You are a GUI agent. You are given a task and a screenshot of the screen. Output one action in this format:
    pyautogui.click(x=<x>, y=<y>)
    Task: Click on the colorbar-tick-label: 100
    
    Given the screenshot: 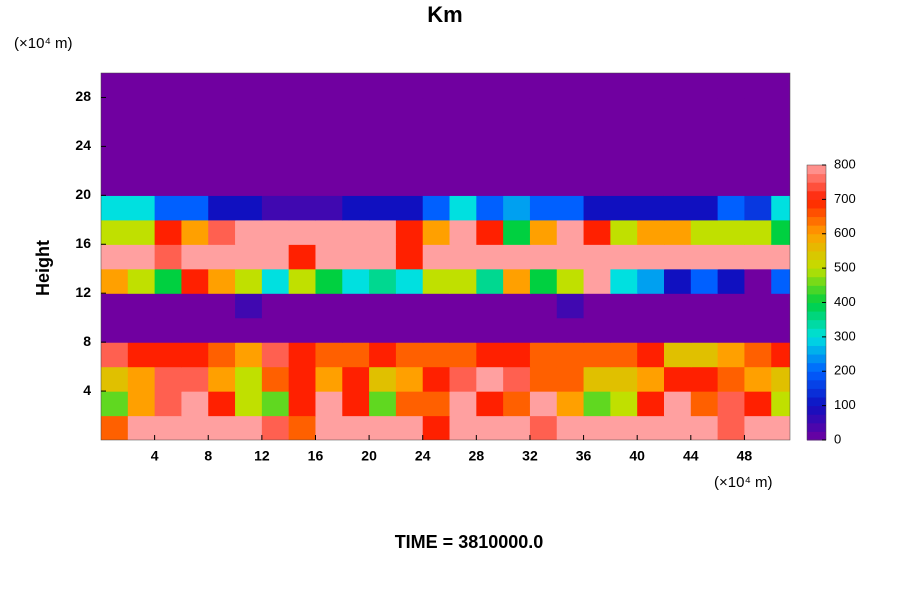 What is the action you would take?
    pyautogui.click(x=845, y=404)
    